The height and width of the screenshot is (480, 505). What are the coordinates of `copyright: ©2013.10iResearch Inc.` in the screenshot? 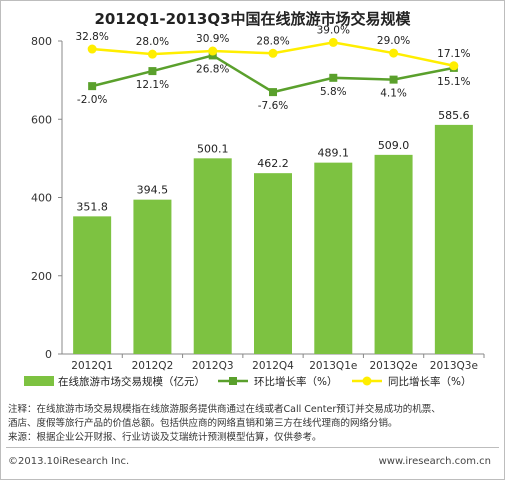 It's located at (69, 461).